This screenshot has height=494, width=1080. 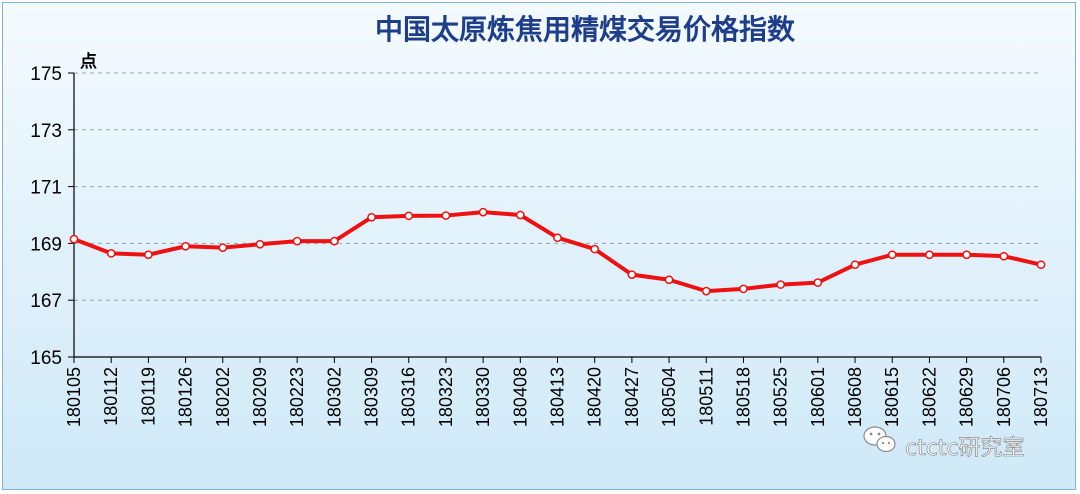 I want to click on x-tick-label: 180427, so click(x=632, y=397).